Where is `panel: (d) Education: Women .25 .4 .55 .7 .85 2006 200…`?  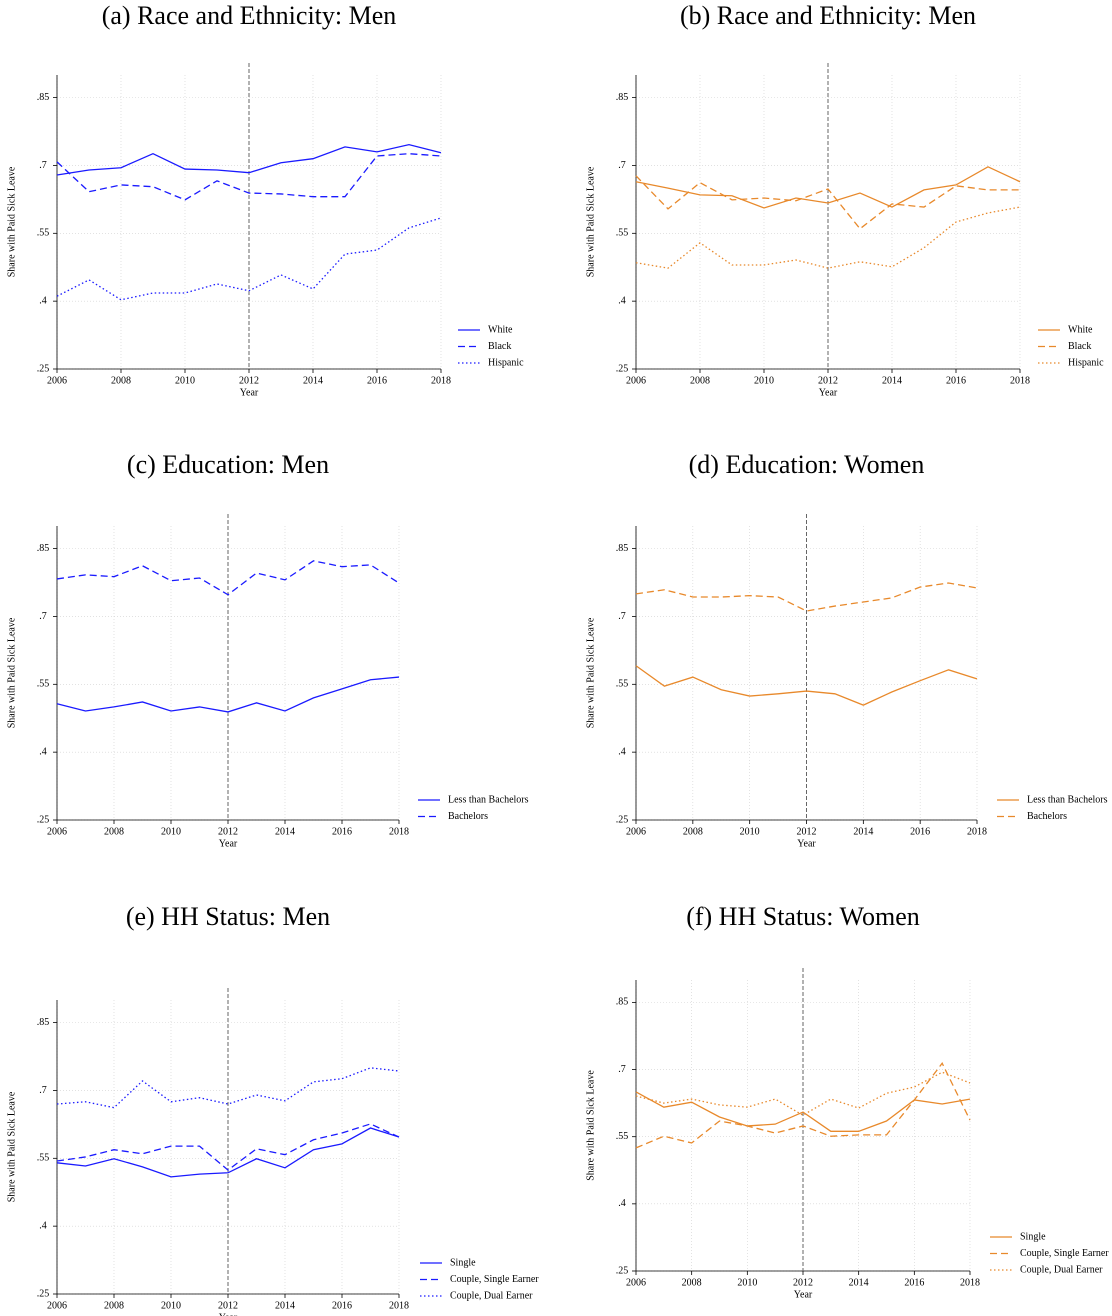
panel: (d) Education: Women .25 .4 .55 .7 .85 2006 200… is located at coordinates (846, 649).